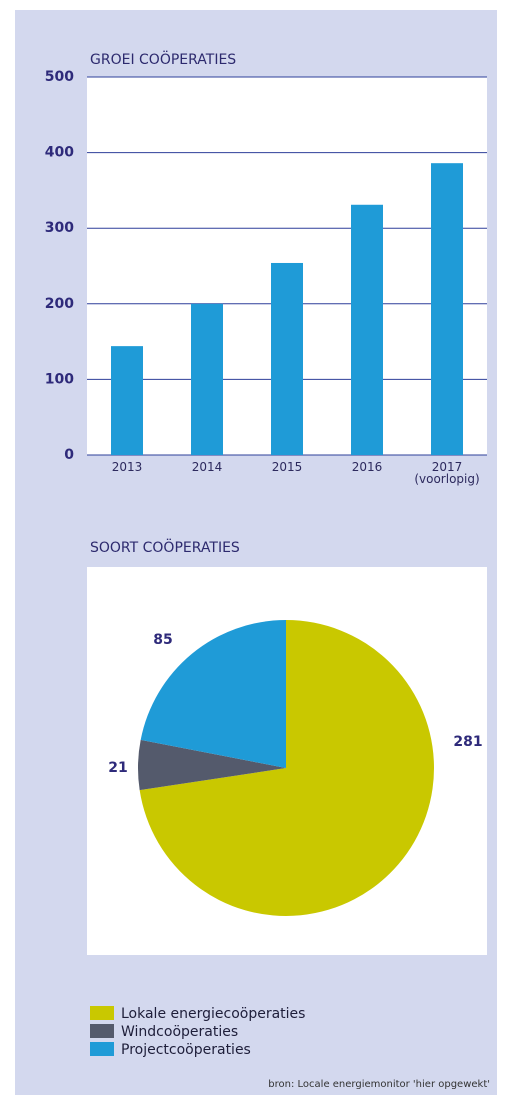 The width and height of the screenshot is (511, 1105). What do you see at coordinates (59, 304) in the screenshot?
I see `y-tick-label: 200` at bounding box center [59, 304].